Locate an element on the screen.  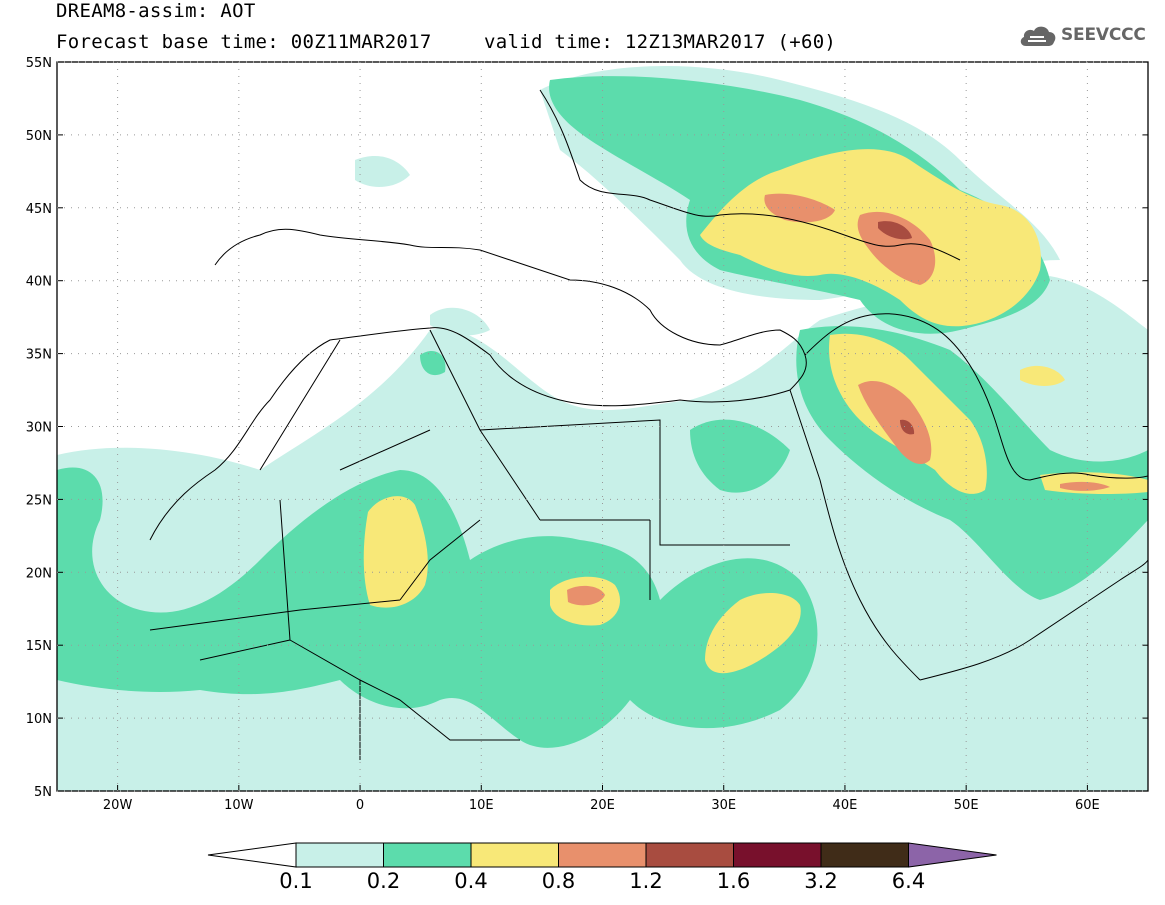
colorbar-label: 0.2 is located at coordinates (383, 881).